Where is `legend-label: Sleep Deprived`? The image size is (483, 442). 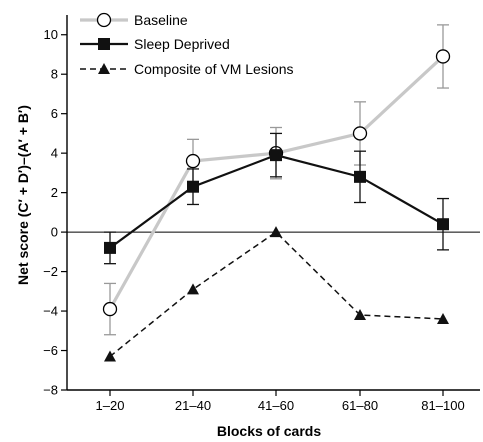 legend-label: Sleep Deprived is located at coordinates (182, 44).